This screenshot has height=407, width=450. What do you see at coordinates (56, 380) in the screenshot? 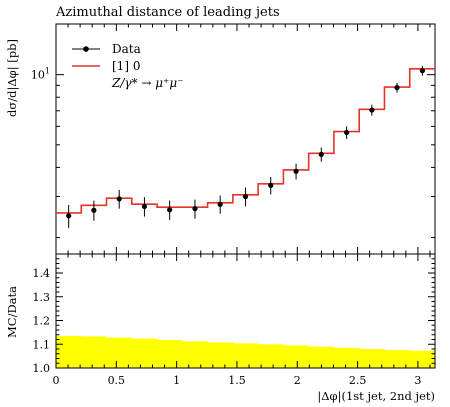
I see `x-tick-label: 0` at bounding box center [56, 380].